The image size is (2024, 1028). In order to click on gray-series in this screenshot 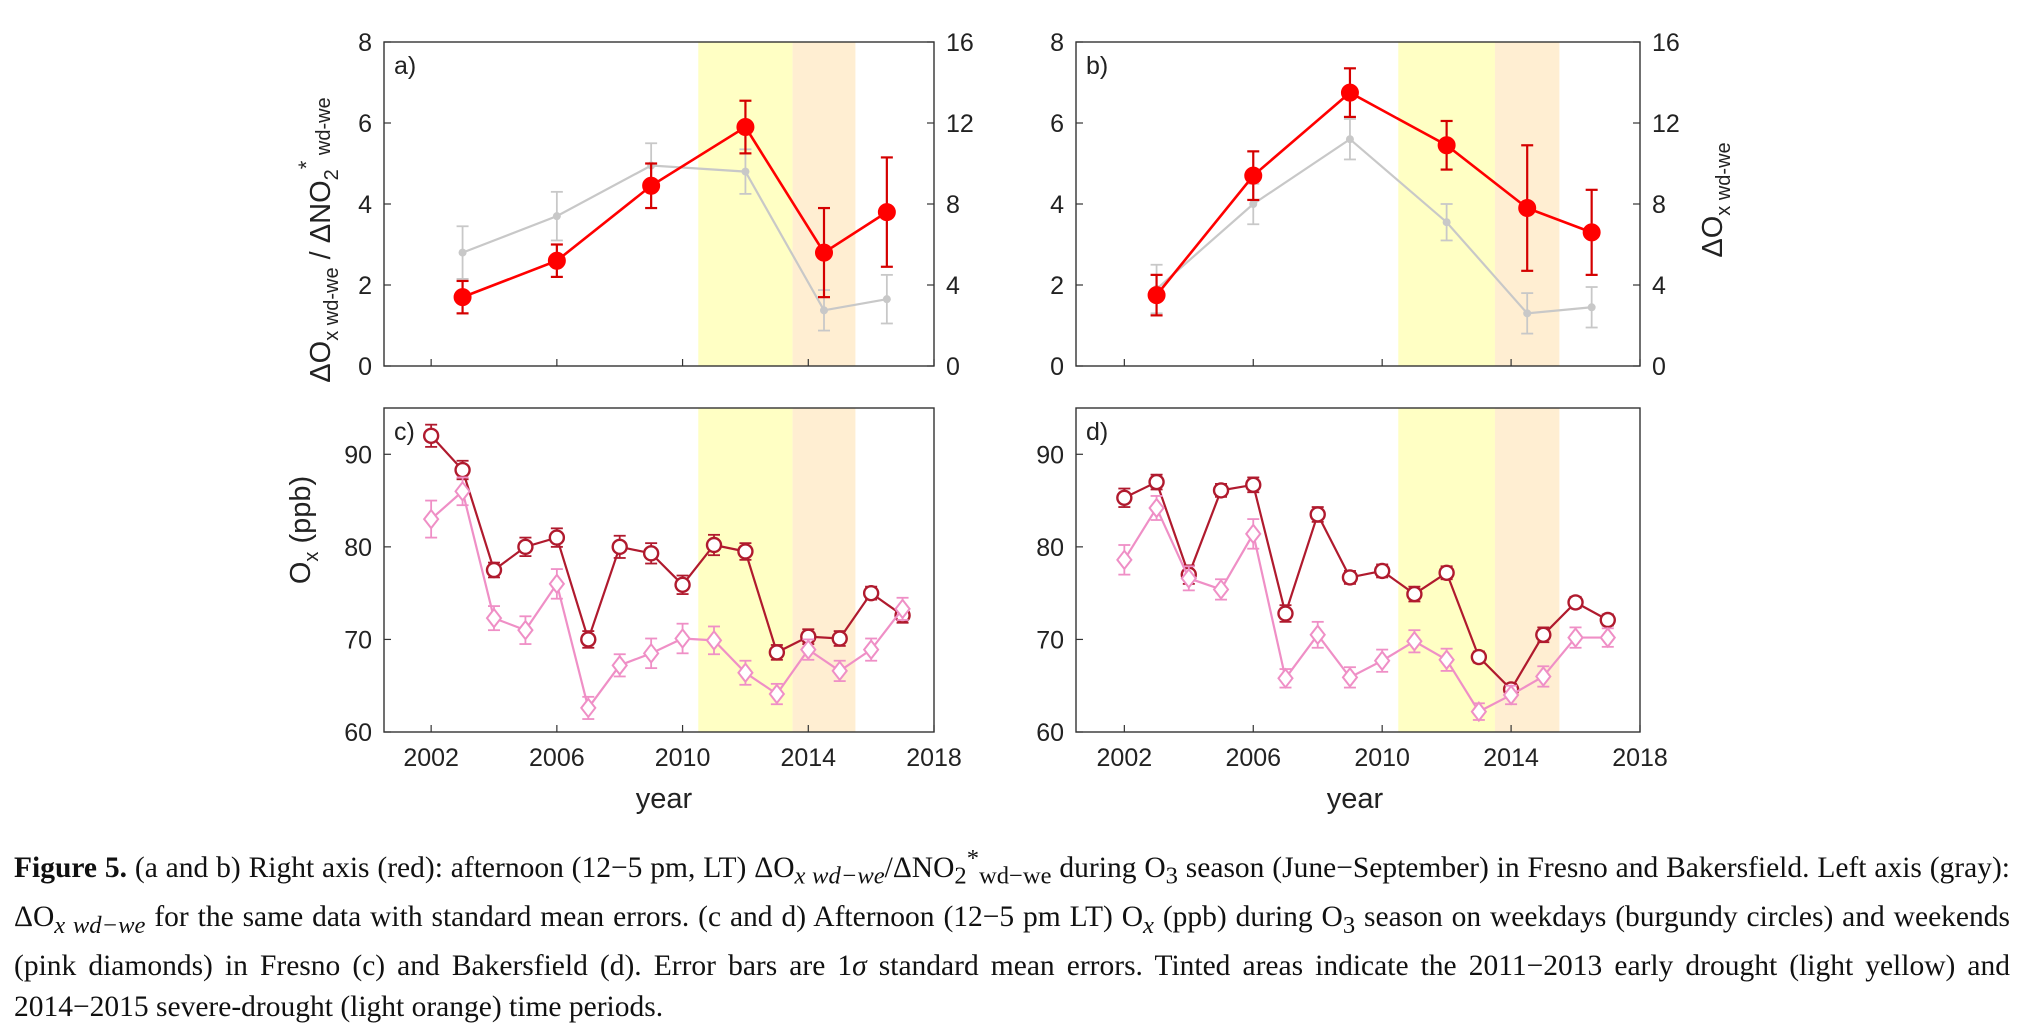, I will do `click(674, 237)`.